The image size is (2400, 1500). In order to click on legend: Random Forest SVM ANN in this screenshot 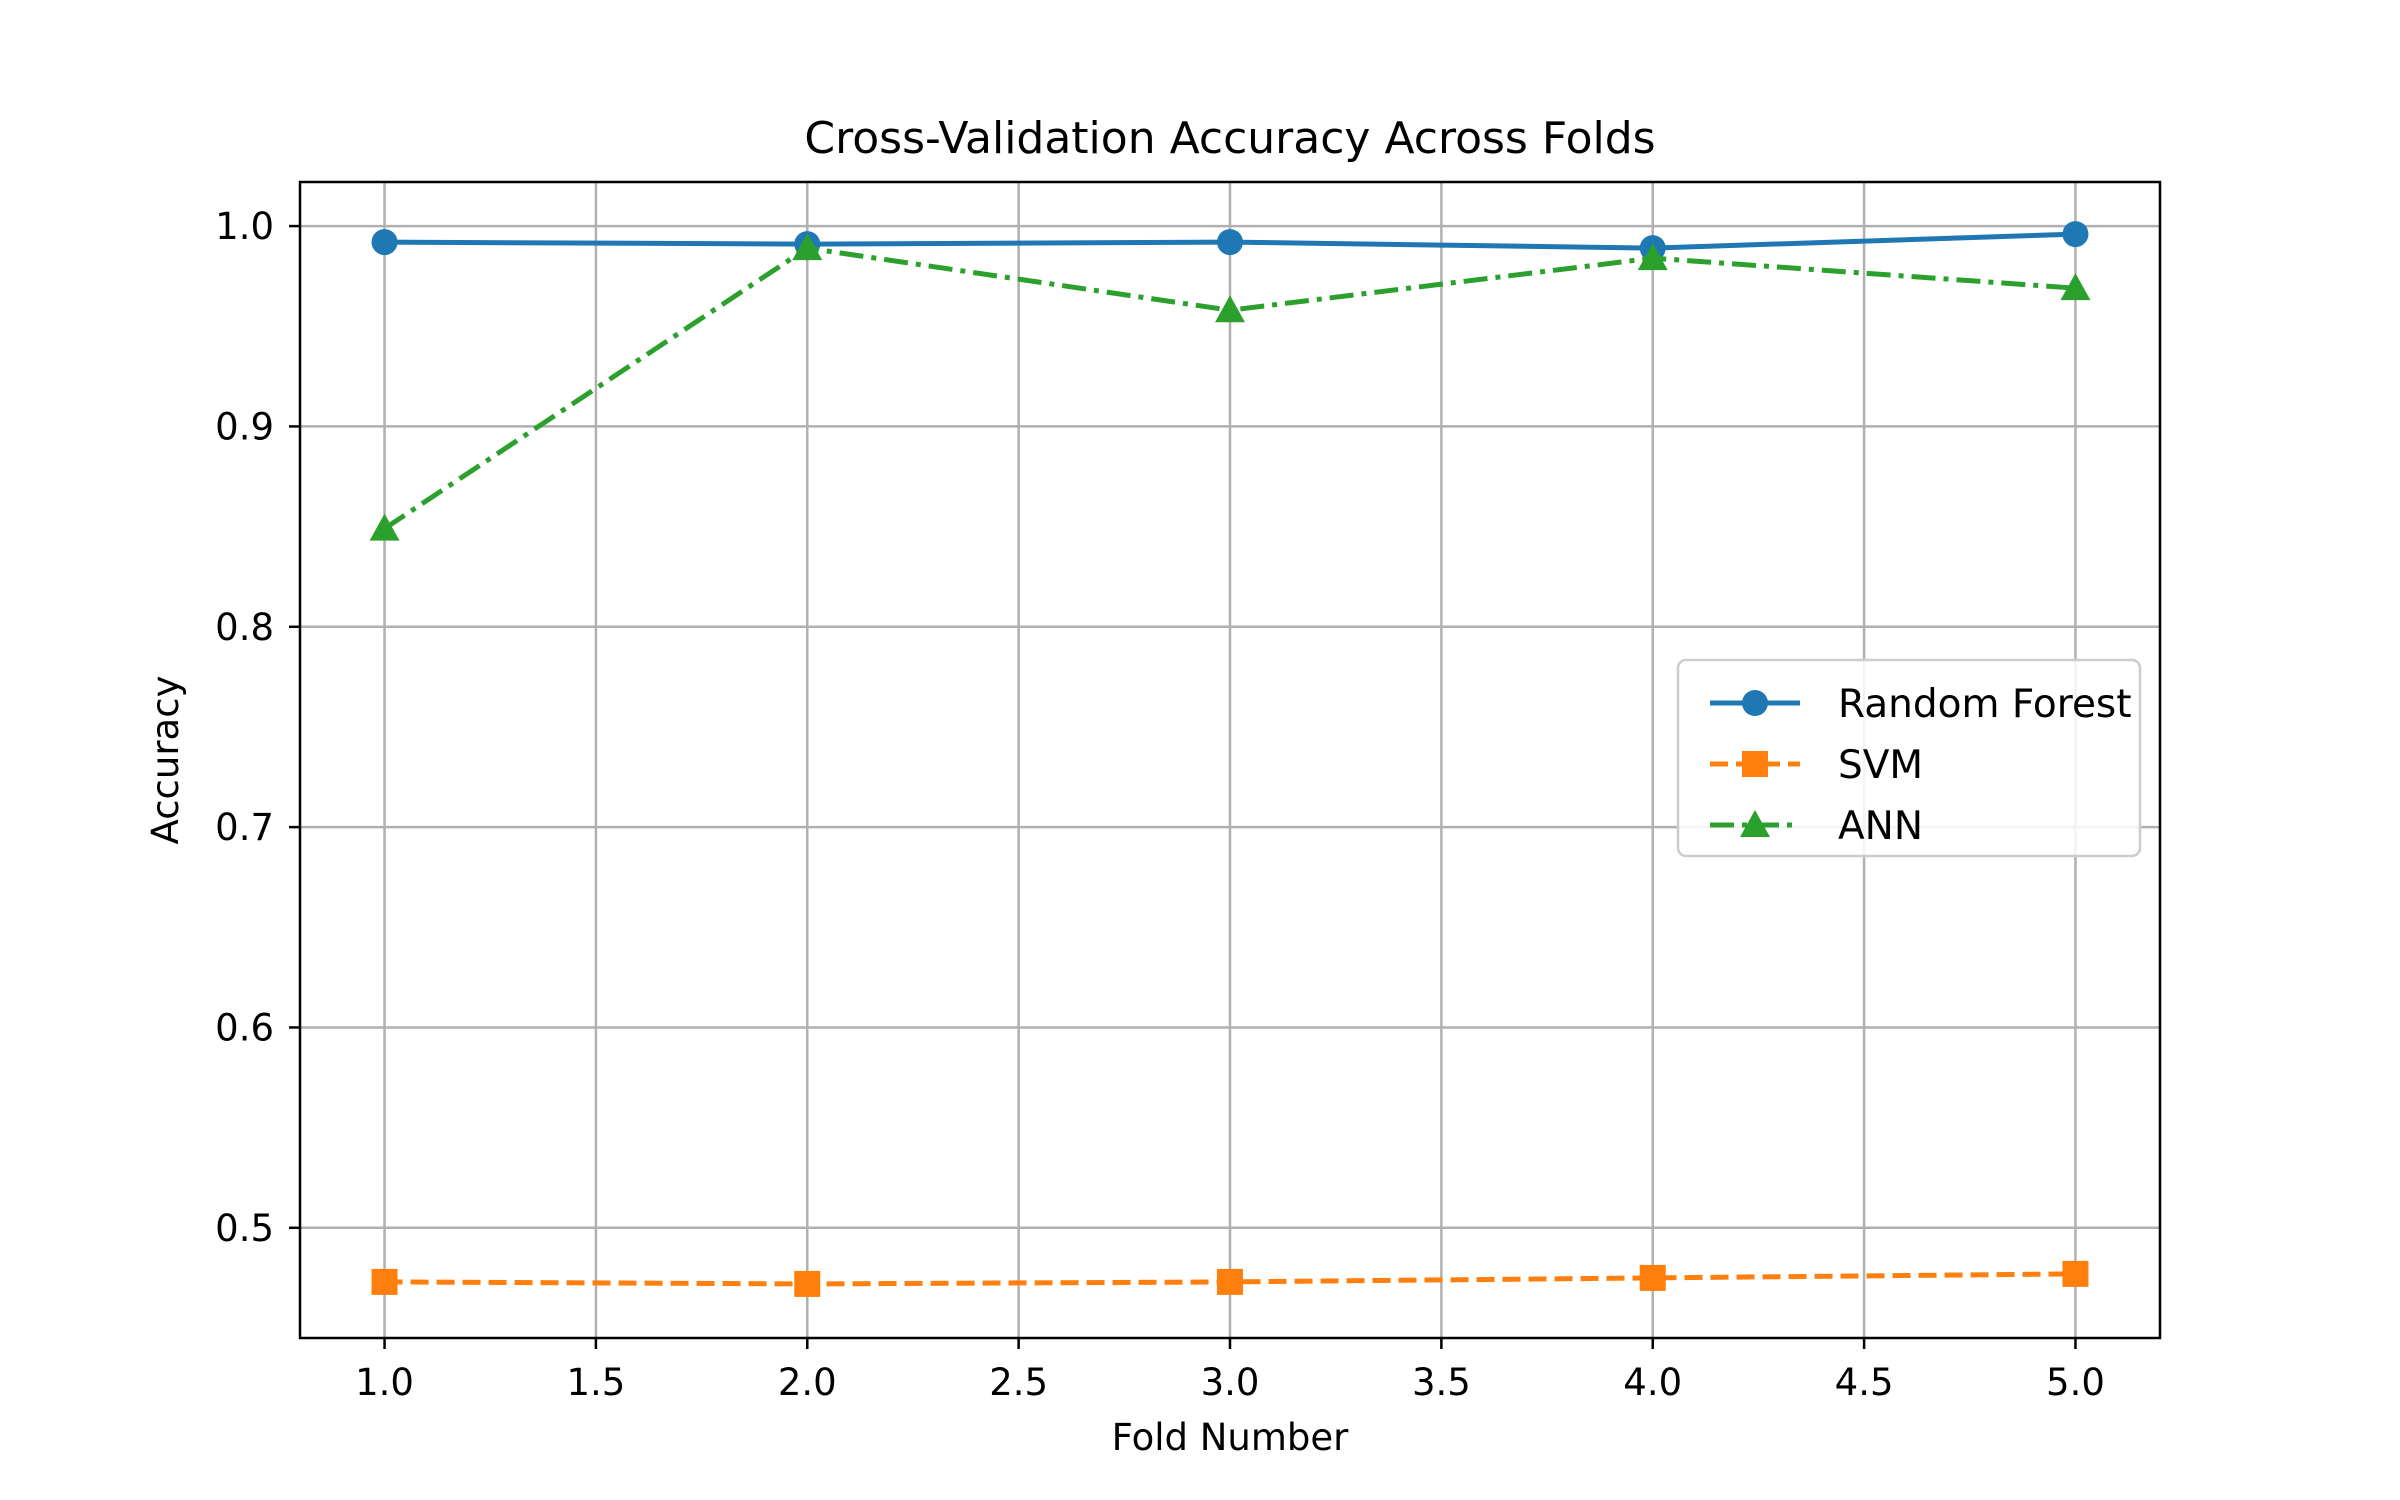, I will do `click(1909, 758)`.